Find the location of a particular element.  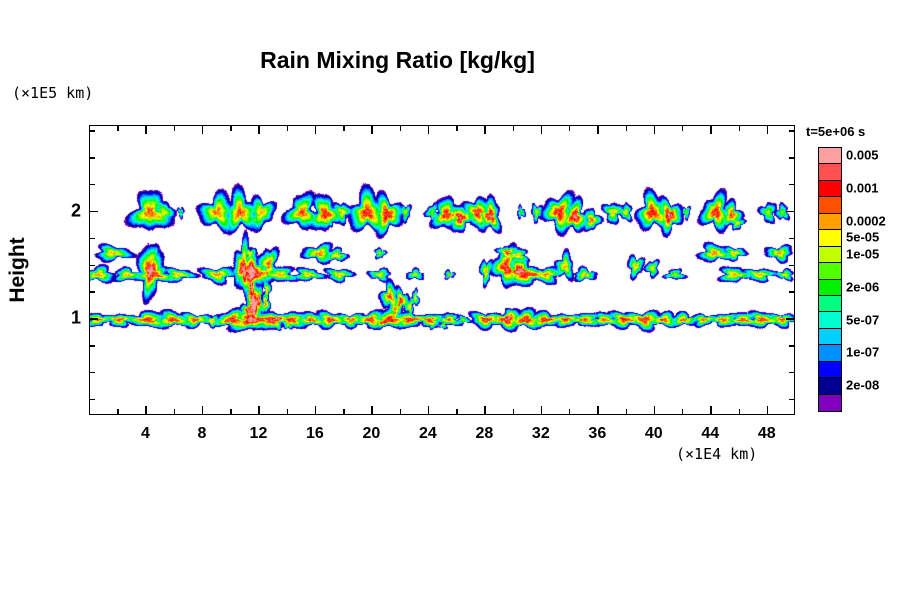

chart-title: Rain Mixing Ratio [kg/kg] is located at coordinates (397, 60).